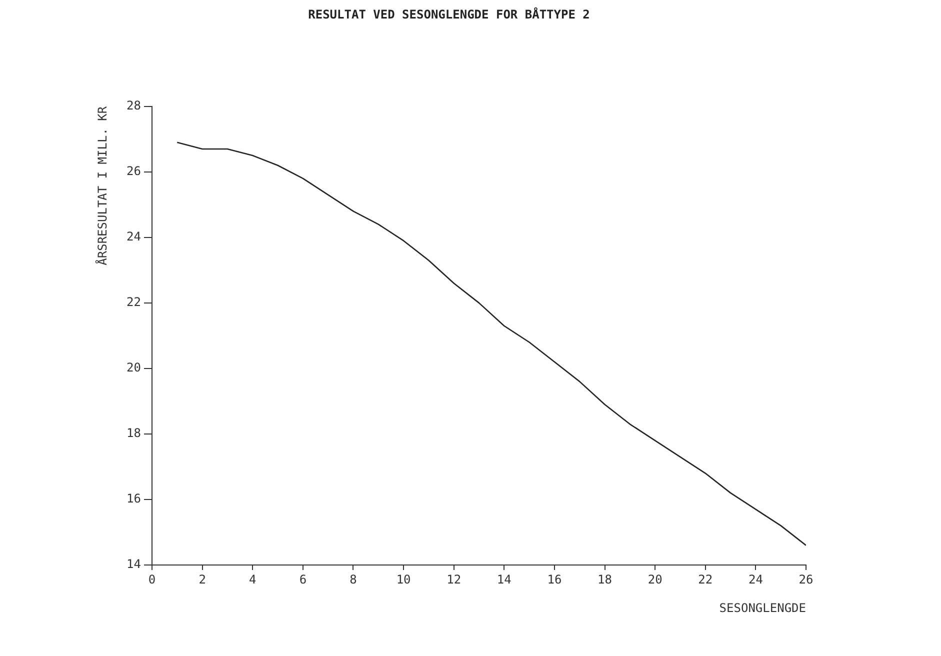 This screenshot has height=656, width=941. I want to click on y-tick-label: 16, so click(133, 499).